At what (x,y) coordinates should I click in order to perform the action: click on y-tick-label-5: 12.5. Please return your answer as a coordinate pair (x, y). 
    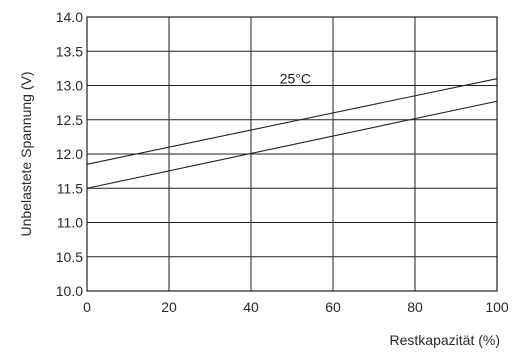
    Looking at the image, I should click on (69, 120).